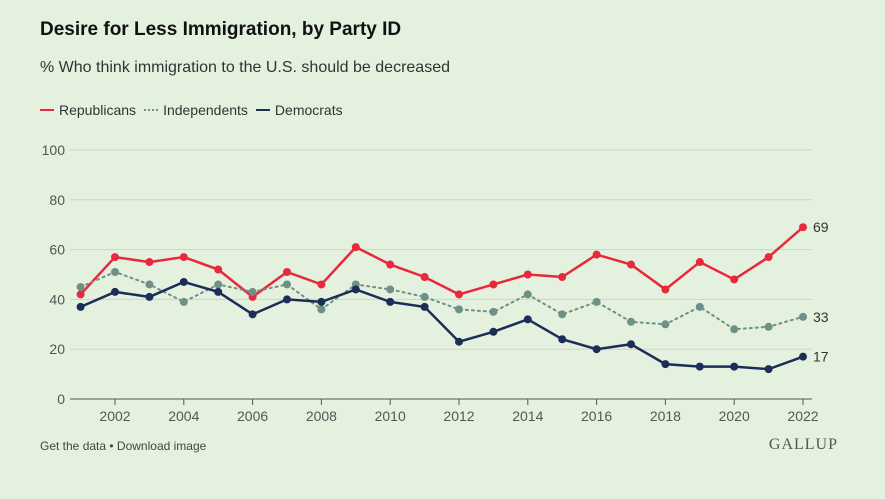  Describe the element at coordinates (390, 416) in the screenshot. I see `x-tick-label: 2010` at that location.